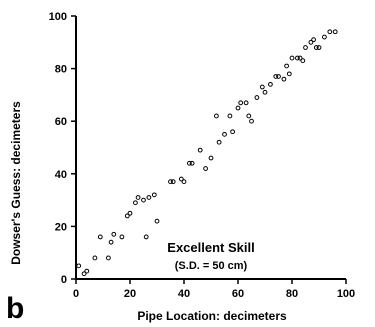  Describe the element at coordinates (61, 175) in the screenshot. I see `y-tick-label: 40` at that location.